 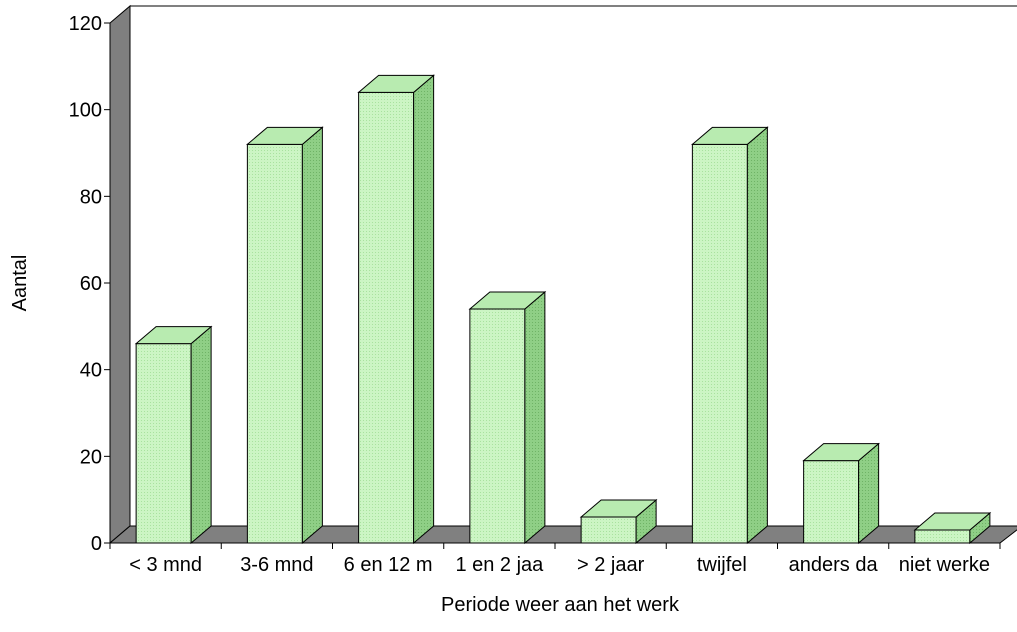 What do you see at coordinates (96, 544) in the screenshot?
I see `y-tick-label: 0` at bounding box center [96, 544].